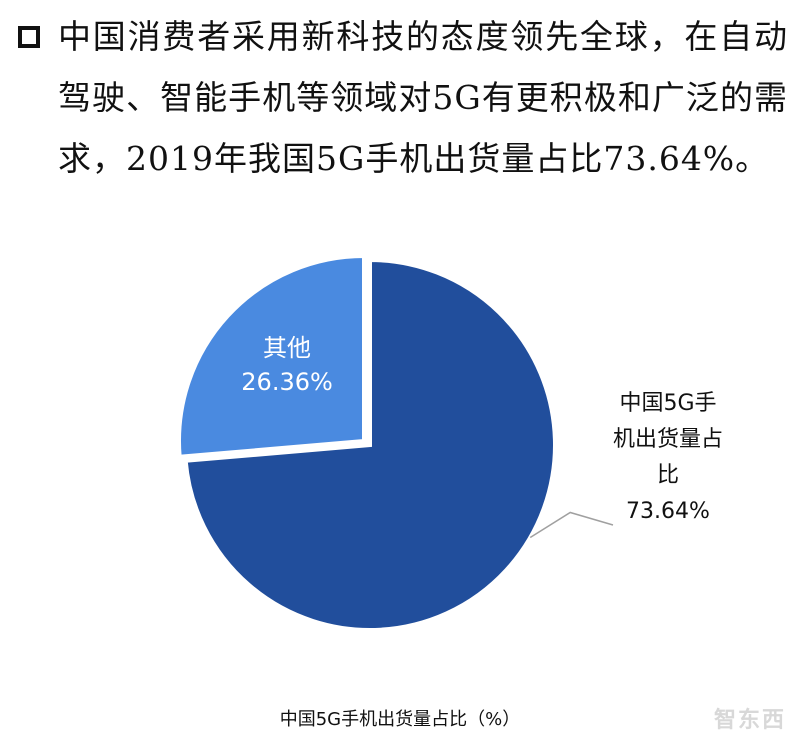 Image resolution: width=800 pixels, height=744 pixels. I want to click on pie-label-china-5g: 中国5G手机出货量占比 73.64%, so click(668, 457).